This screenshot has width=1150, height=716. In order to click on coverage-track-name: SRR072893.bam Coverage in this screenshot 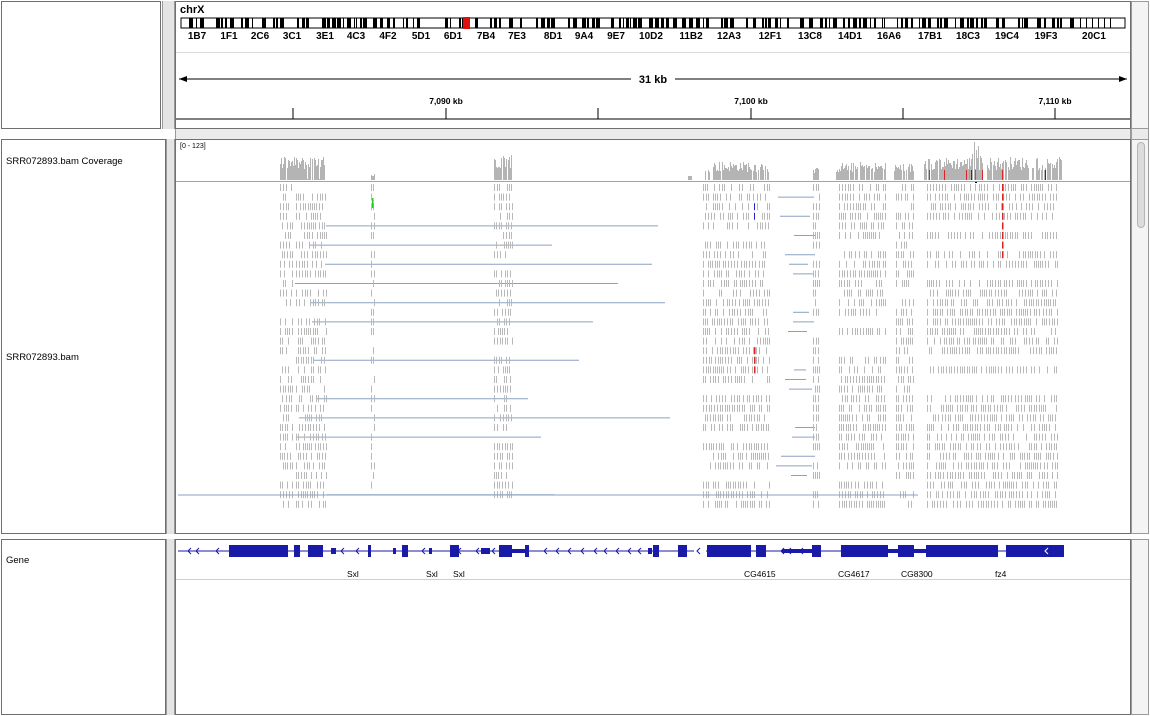, I will do `click(64, 161)`.